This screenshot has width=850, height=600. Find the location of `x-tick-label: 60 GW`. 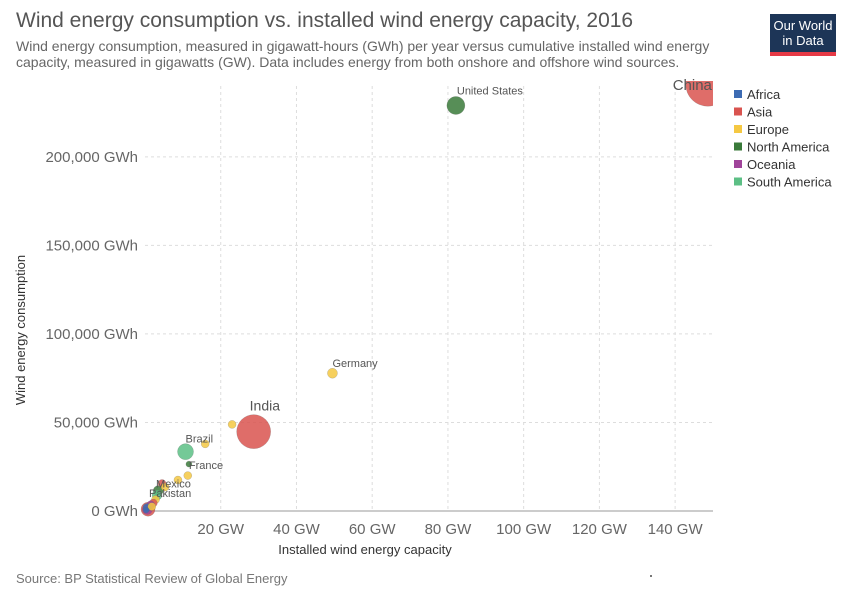

x-tick-label: 60 GW is located at coordinates (373, 529).